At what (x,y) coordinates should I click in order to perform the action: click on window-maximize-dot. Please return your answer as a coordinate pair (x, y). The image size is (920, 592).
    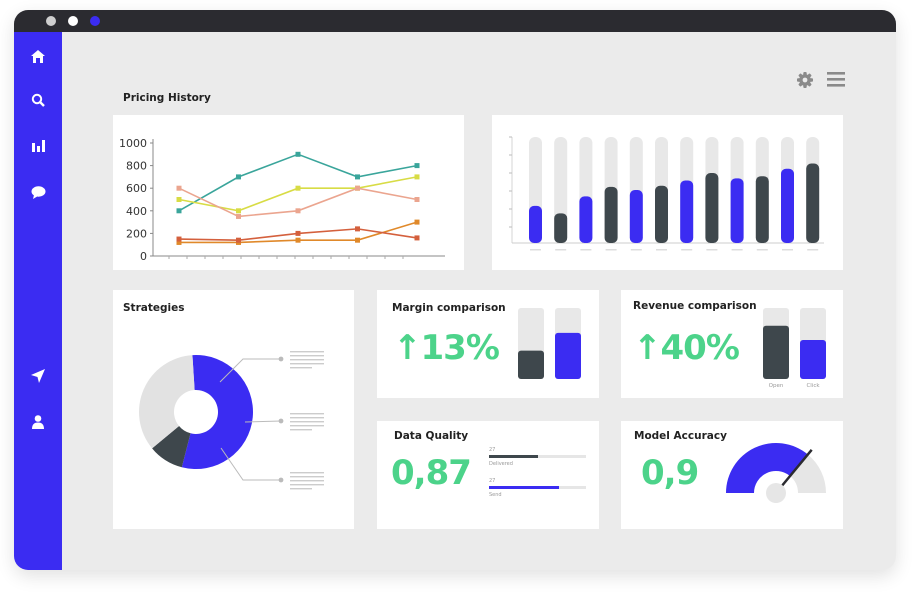
    Looking at the image, I should click on (95, 21).